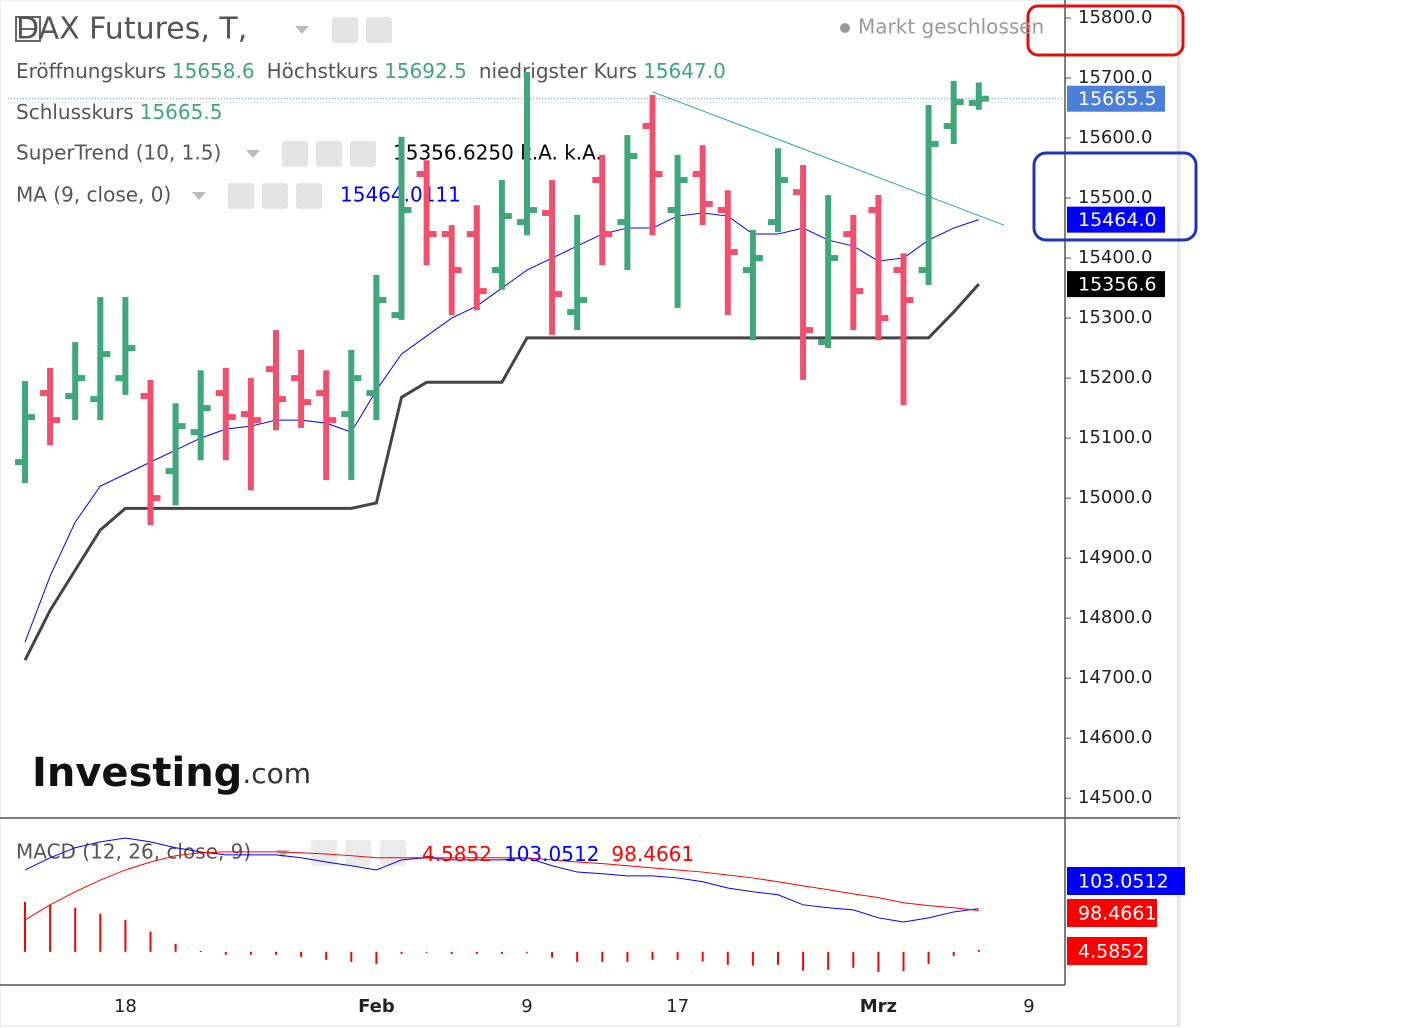 The height and width of the screenshot is (1028, 1415). Describe the element at coordinates (376, 1006) in the screenshot. I see `x-tick-label: Feb` at that location.